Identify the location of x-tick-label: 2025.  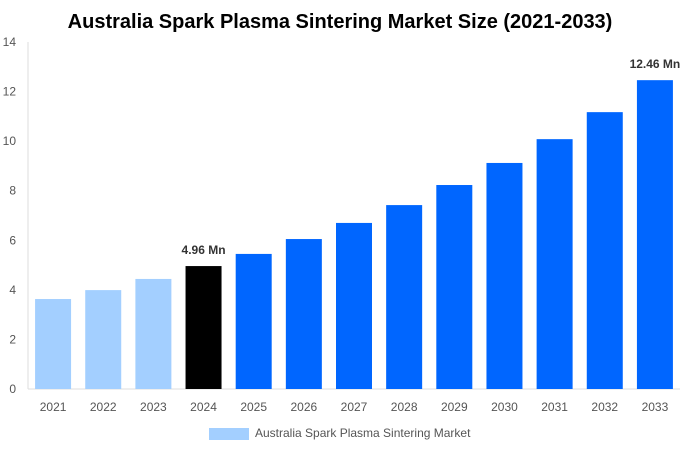
(253, 407).